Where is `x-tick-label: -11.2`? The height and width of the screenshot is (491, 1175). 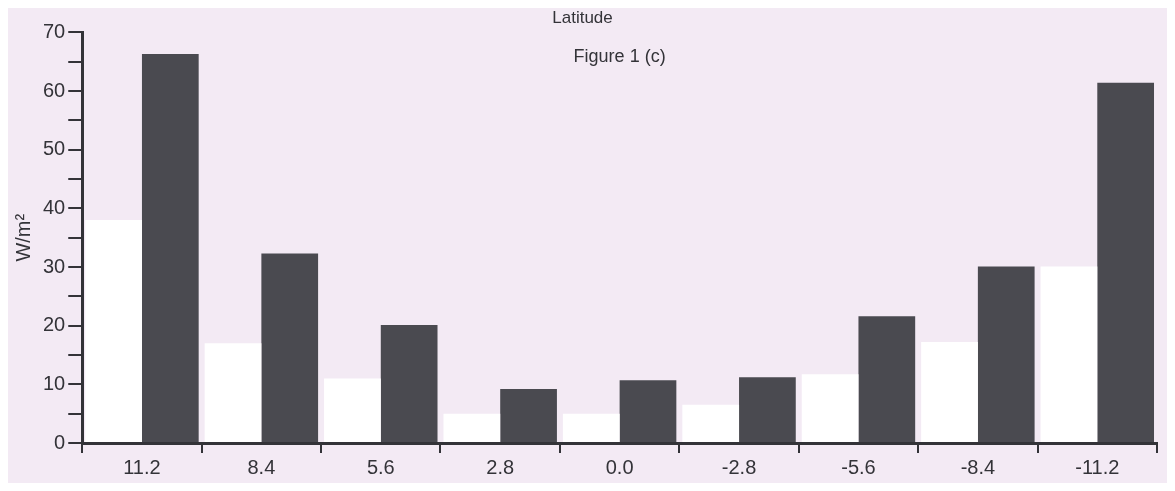
x-tick-label: -11.2 is located at coordinates (1097, 466).